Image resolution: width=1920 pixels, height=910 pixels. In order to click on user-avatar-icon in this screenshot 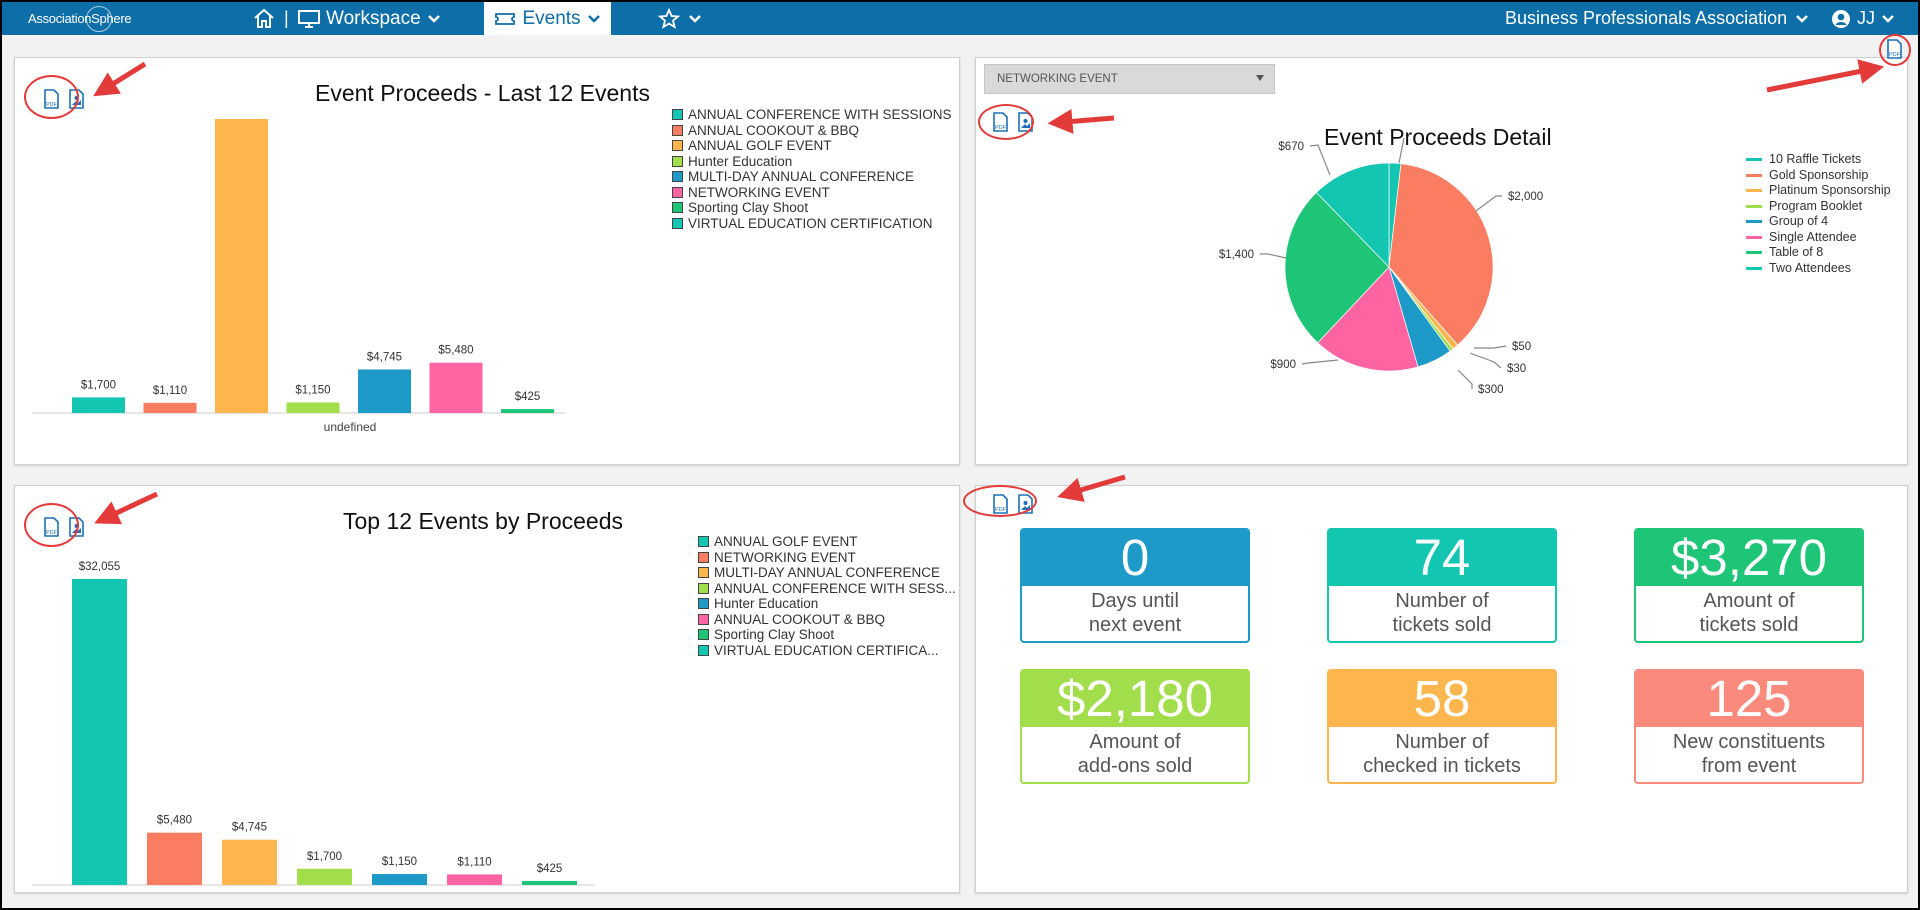, I will do `click(1841, 18)`.